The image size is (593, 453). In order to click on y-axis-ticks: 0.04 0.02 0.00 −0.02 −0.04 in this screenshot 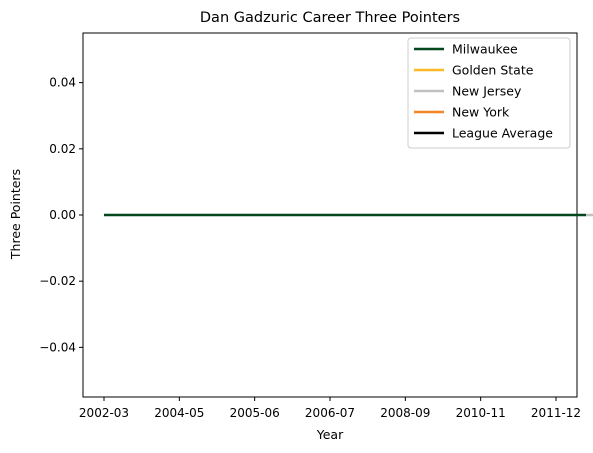, I will do `click(61, 215)`.